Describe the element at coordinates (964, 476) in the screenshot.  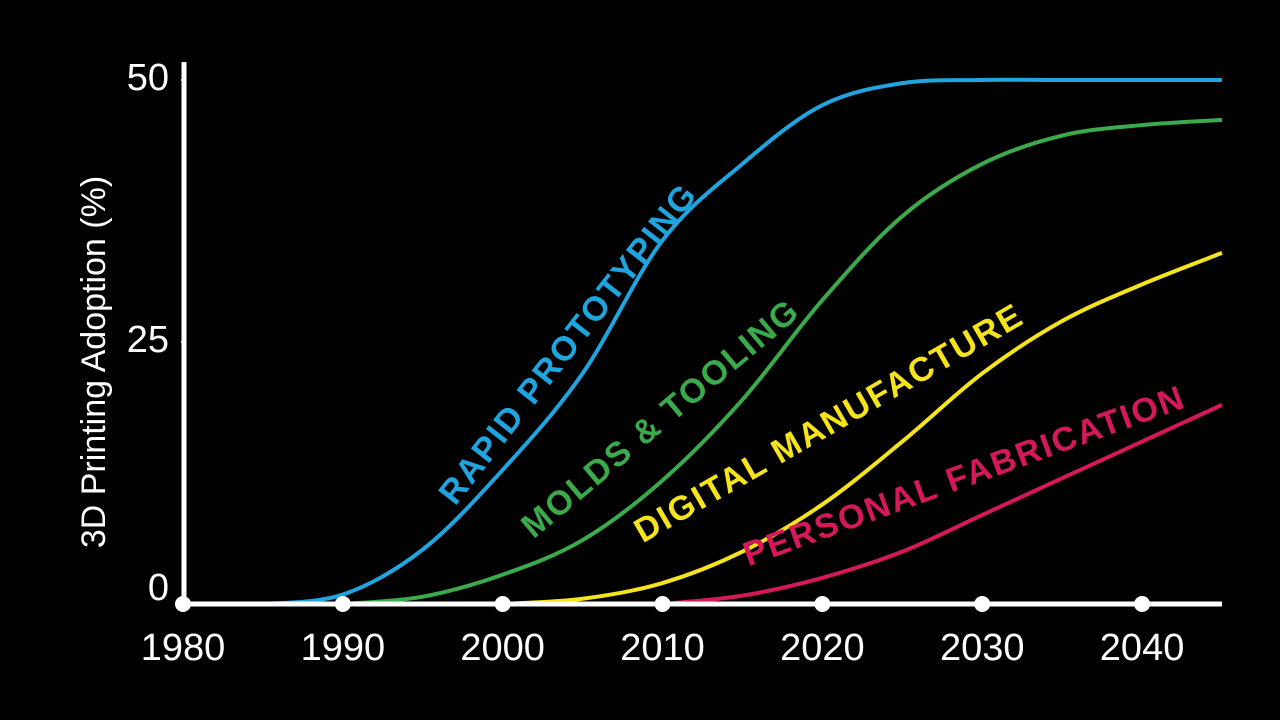
I see `series-label: PERSONAL FABRICATION` at that location.